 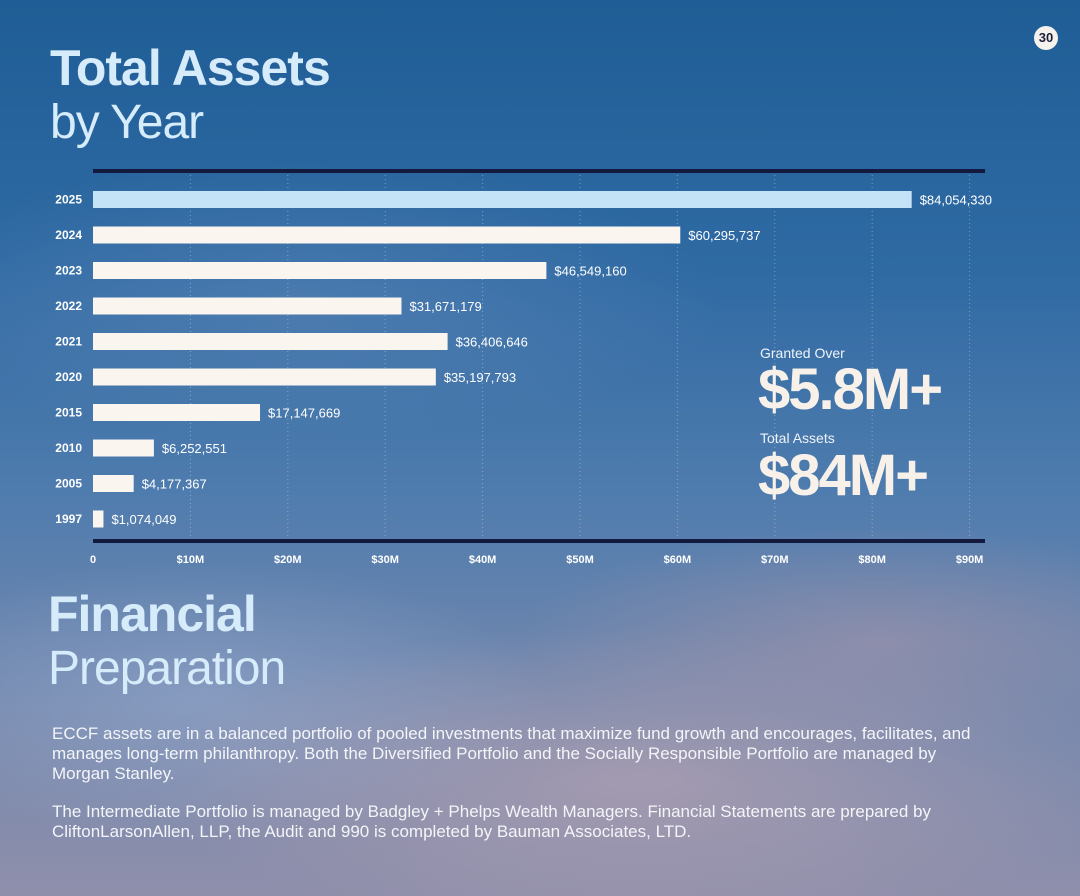 I want to click on value-label: $60,295,737, so click(x=724, y=235).